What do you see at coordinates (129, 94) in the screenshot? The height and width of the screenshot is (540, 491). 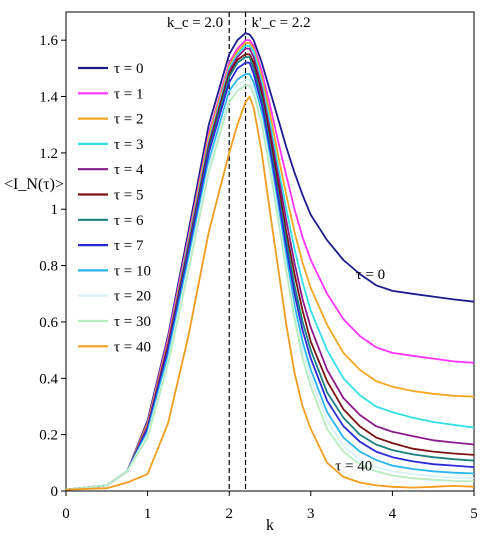 I see `legend-label: τ = 1` at bounding box center [129, 94].